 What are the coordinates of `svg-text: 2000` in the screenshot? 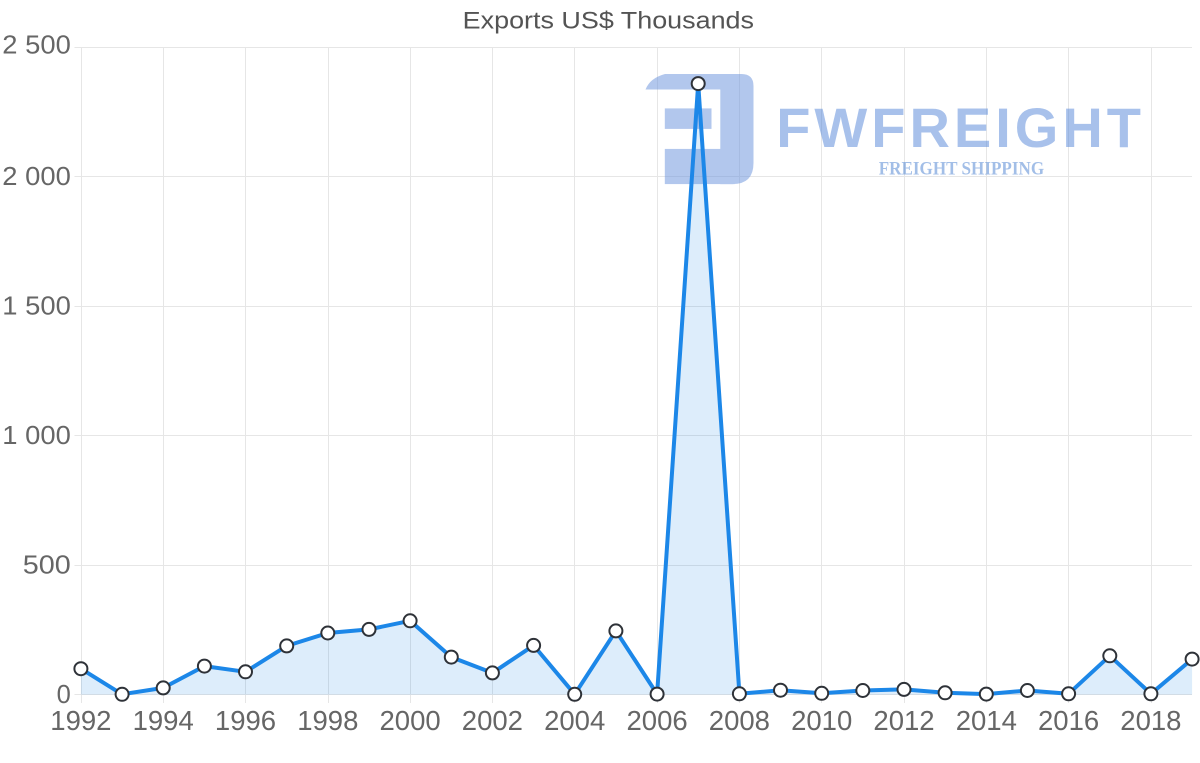 It's located at (410, 720).